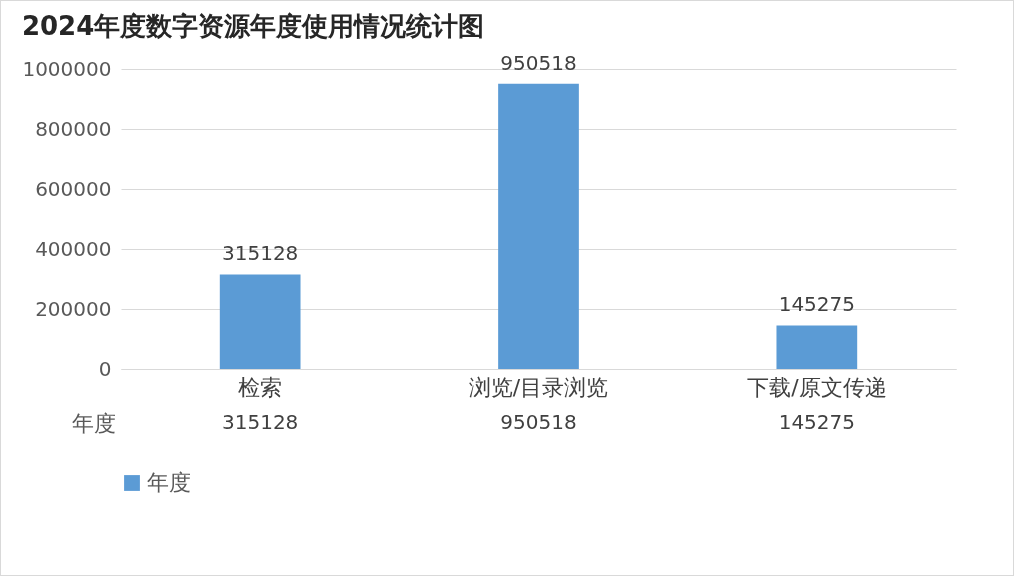  What do you see at coordinates (73, 308) in the screenshot?
I see `y-tick-label: 200000` at bounding box center [73, 308].